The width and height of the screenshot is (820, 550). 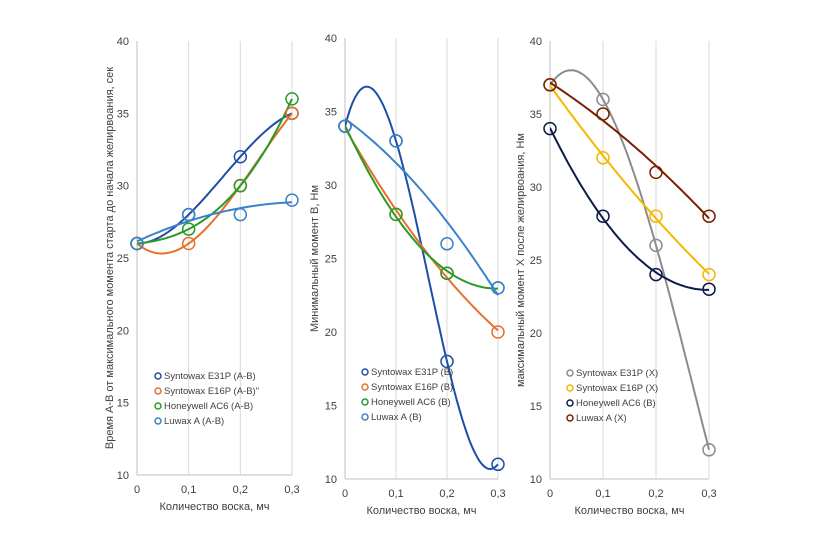 I want to click on legend-entry: Honeywell AC6 (A-B), so click(x=208, y=406).